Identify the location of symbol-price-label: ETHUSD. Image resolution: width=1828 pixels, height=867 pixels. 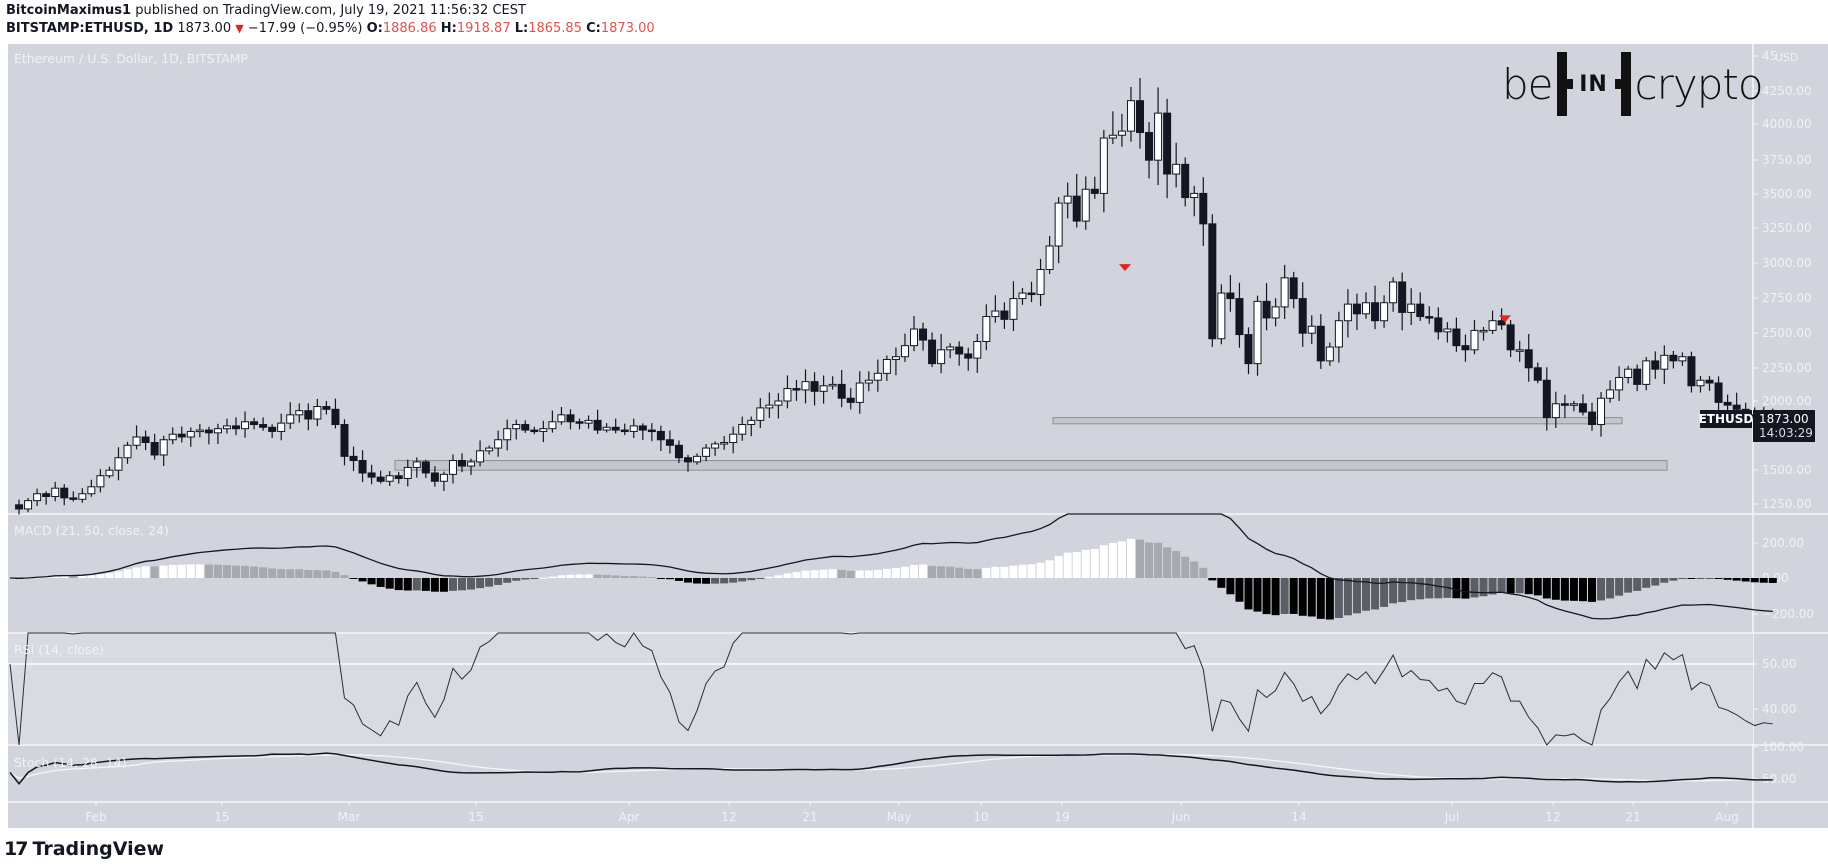
(1726, 419).